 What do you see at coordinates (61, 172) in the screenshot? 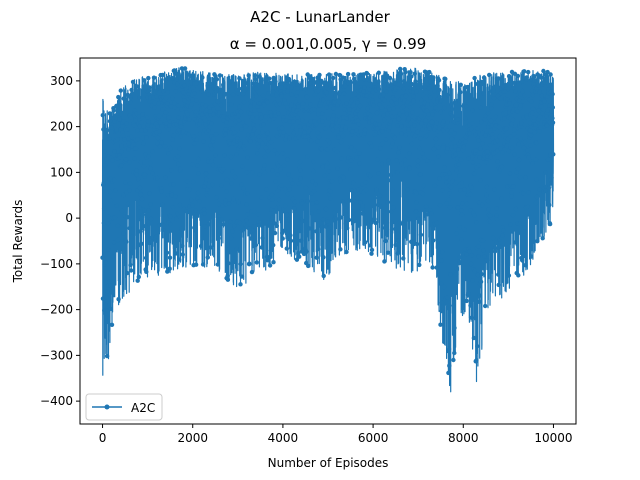
I see `y-tick-label: 100` at bounding box center [61, 172].